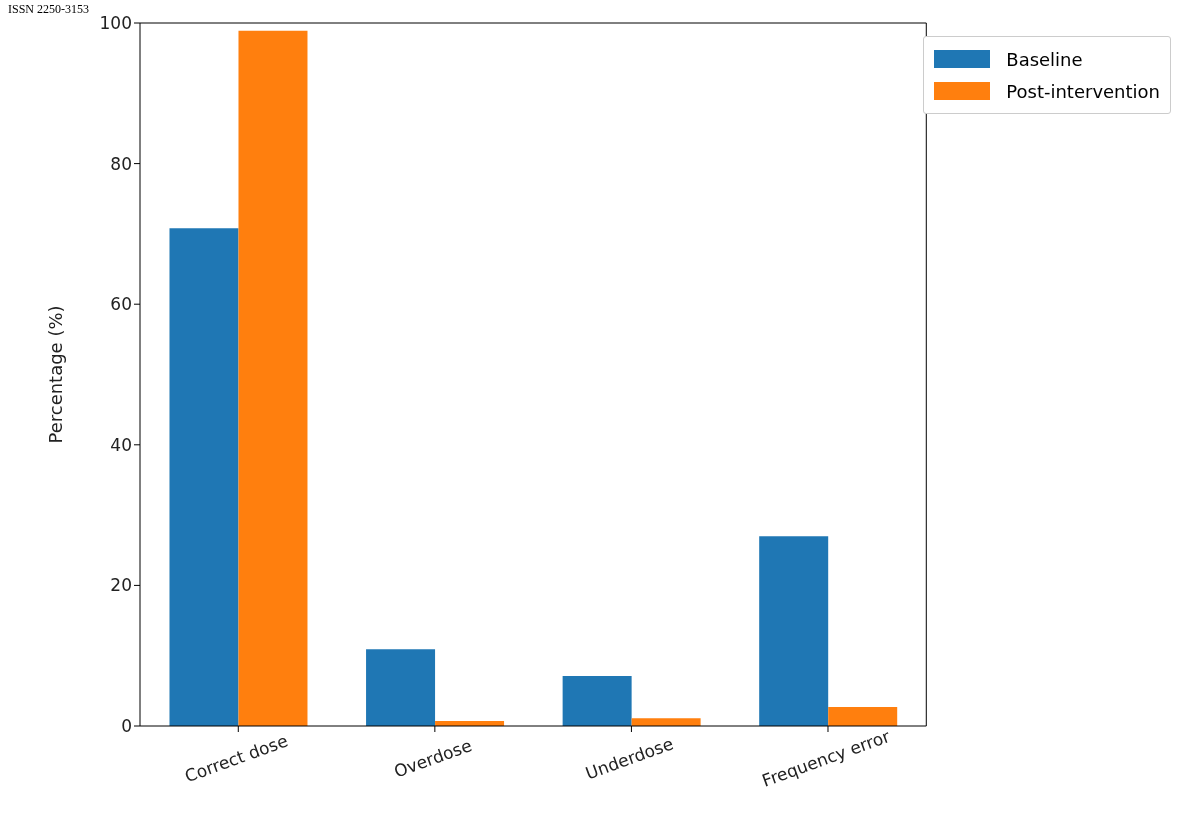  I want to click on y-tick-label: 60, so click(121, 304).